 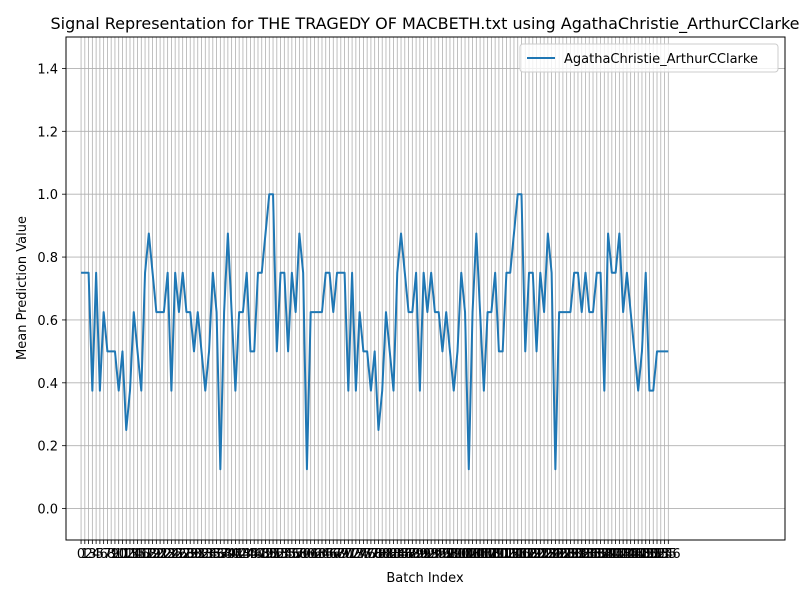 What do you see at coordinates (397, 554) in the screenshot?
I see `x-tick-label: 84` at bounding box center [397, 554].